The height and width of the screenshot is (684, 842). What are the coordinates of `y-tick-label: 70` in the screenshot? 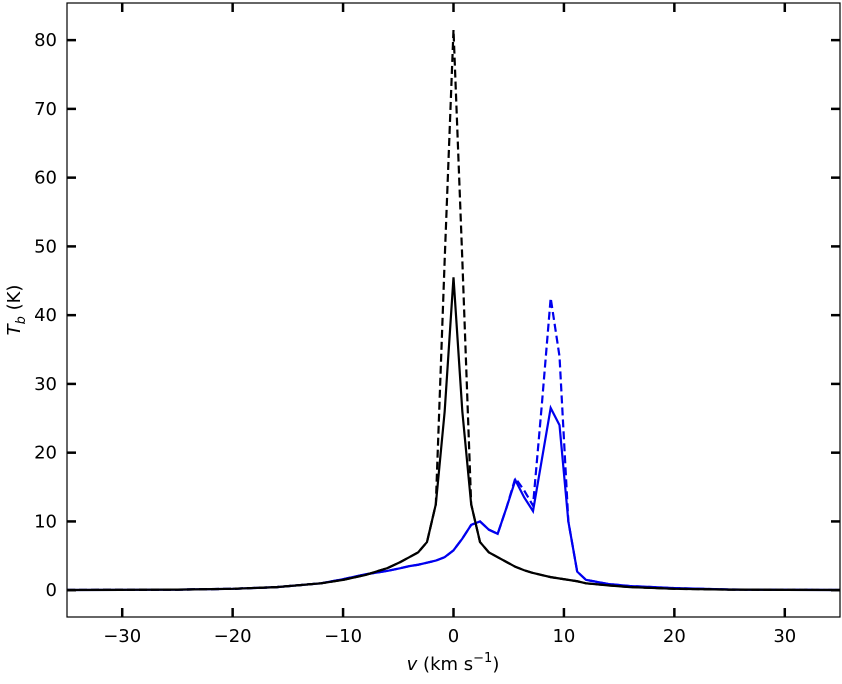 It's located at (45, 109).